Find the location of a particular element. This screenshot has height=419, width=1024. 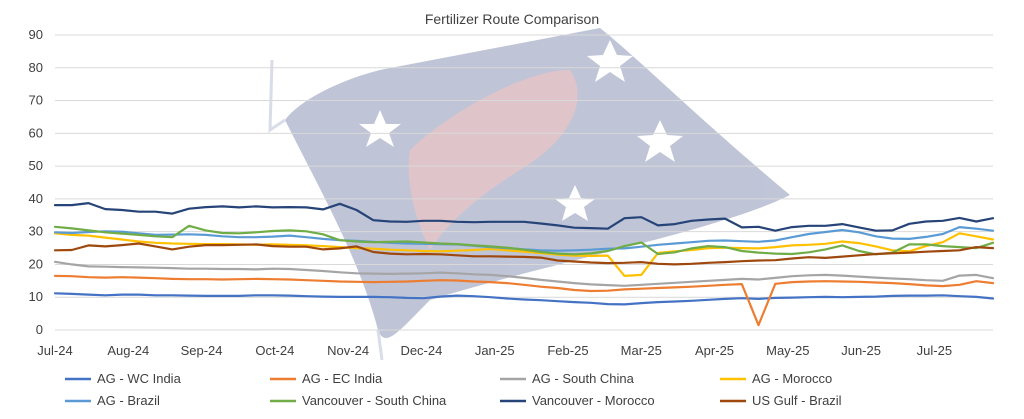

x-tick-label: Sep-24 is located at coordinates (202, 350).